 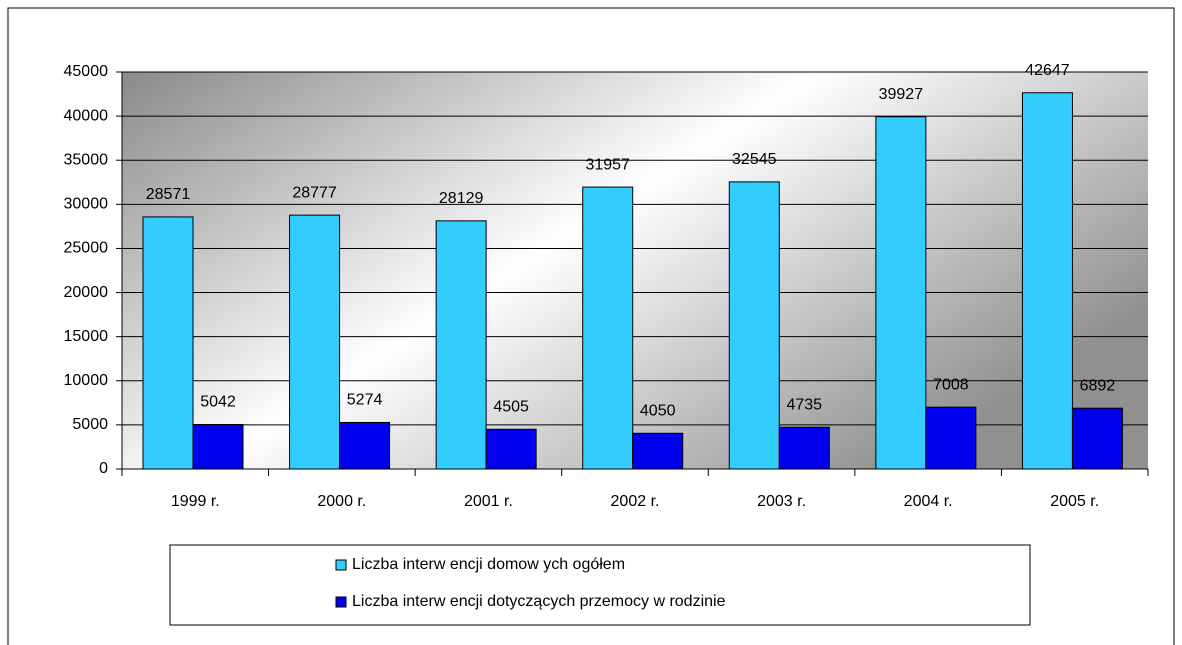 I want to click on x-tick-label: 2001 r., so click(x=488, y=501).